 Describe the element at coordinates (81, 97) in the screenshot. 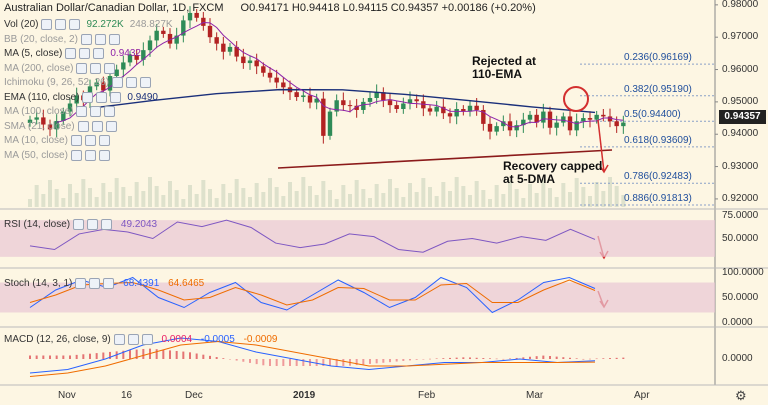

I see `indicator-row: EMA (110, close) 0.9490` at that location.